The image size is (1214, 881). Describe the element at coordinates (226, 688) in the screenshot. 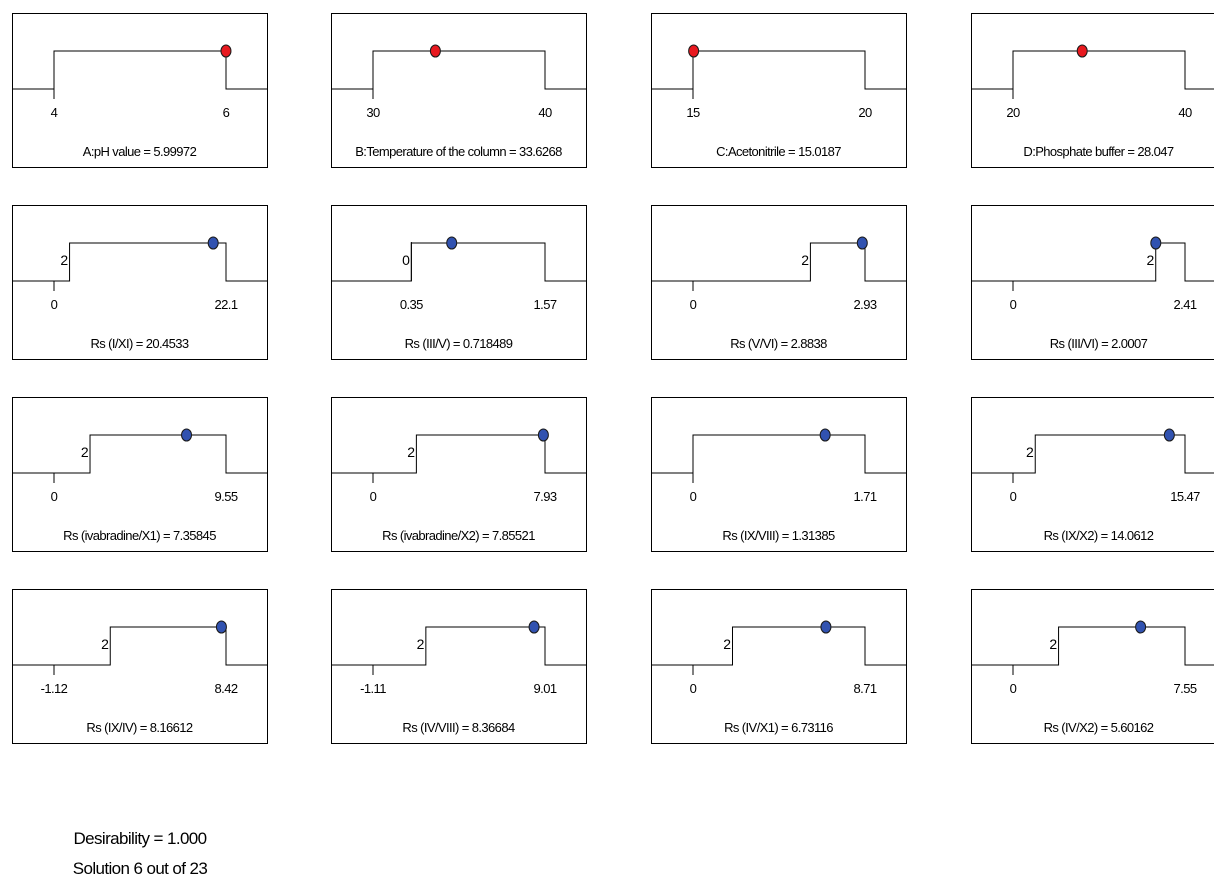

I see `upper-label: 8.42` at that location.